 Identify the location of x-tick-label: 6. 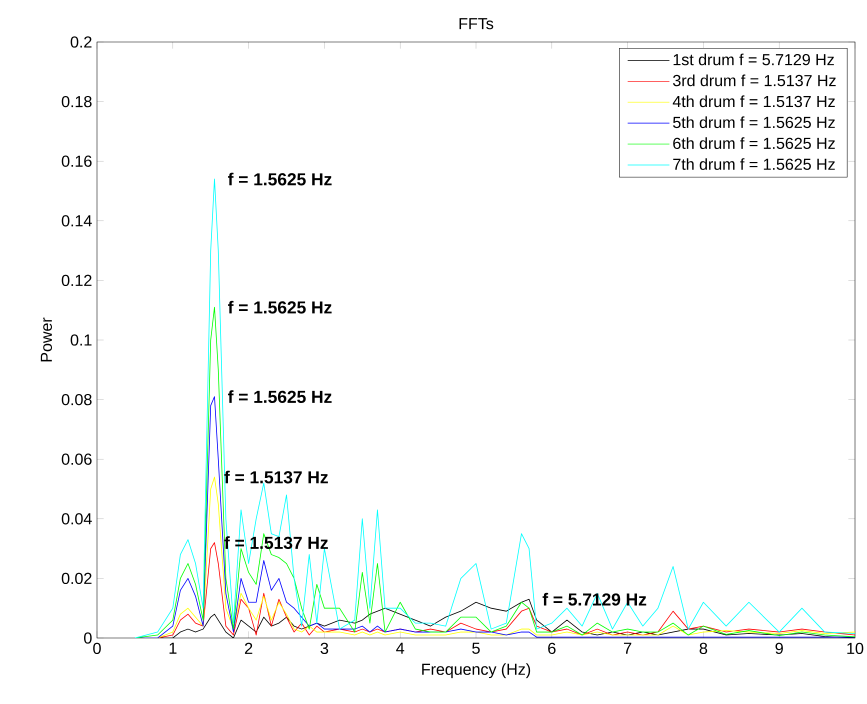
(552, 648).